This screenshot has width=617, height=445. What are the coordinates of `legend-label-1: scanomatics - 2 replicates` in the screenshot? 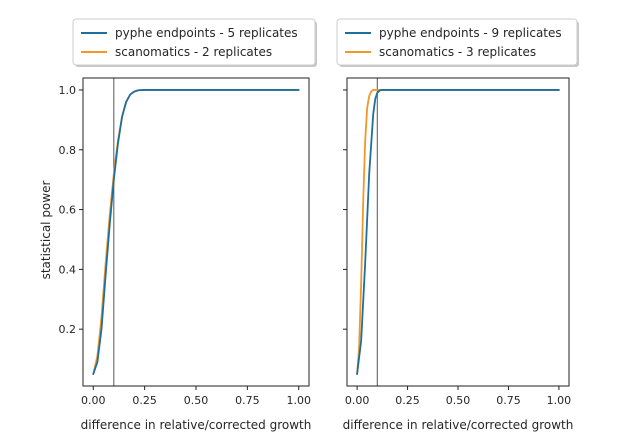 It's located at (193, 52).